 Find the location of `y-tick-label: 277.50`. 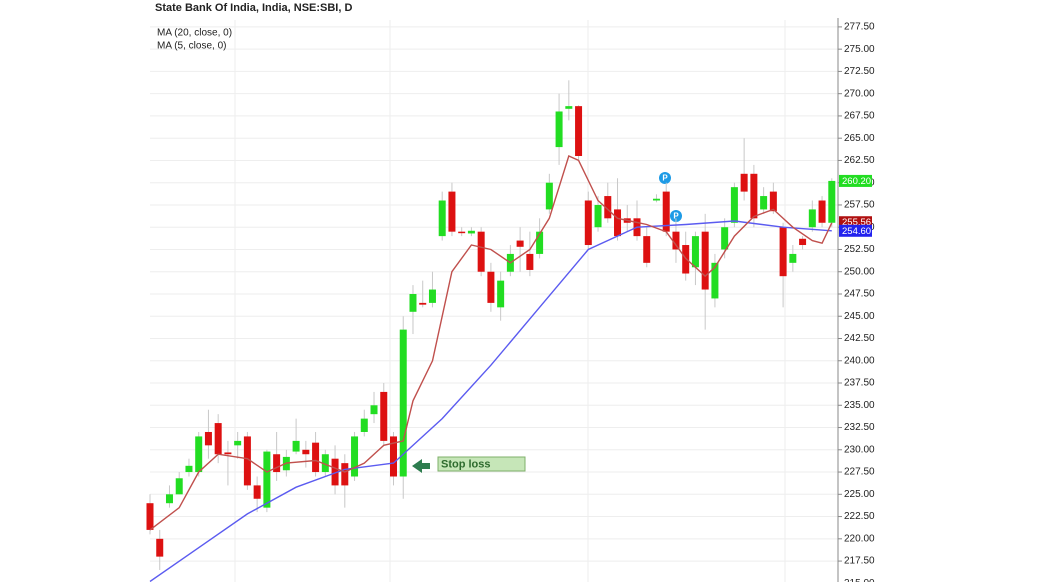

y-tick-label: 277.50 is located at coordinates (859, 27).